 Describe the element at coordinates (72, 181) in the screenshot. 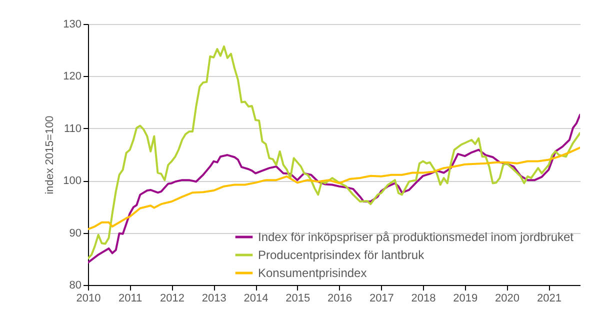

I see `y-tick-label: 100` at that location.